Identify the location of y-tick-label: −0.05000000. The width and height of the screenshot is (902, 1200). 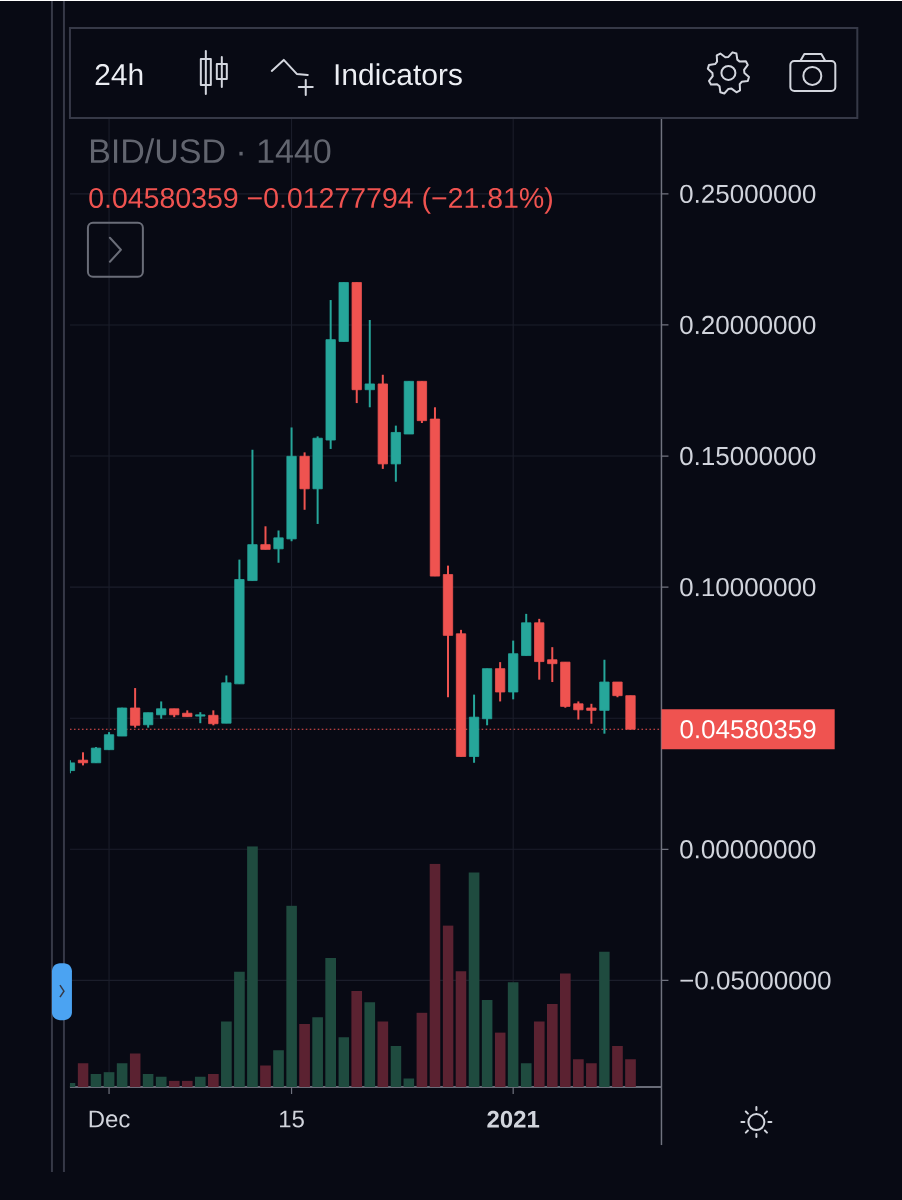
(755, 980).